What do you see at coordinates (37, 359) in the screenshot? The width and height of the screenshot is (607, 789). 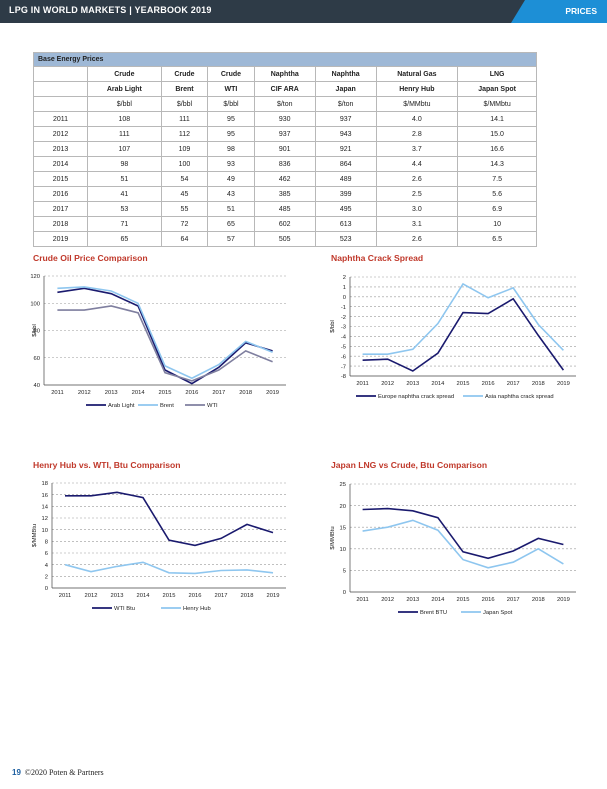 I see `y-tick-label: 60` at bounding box center [37, 359].